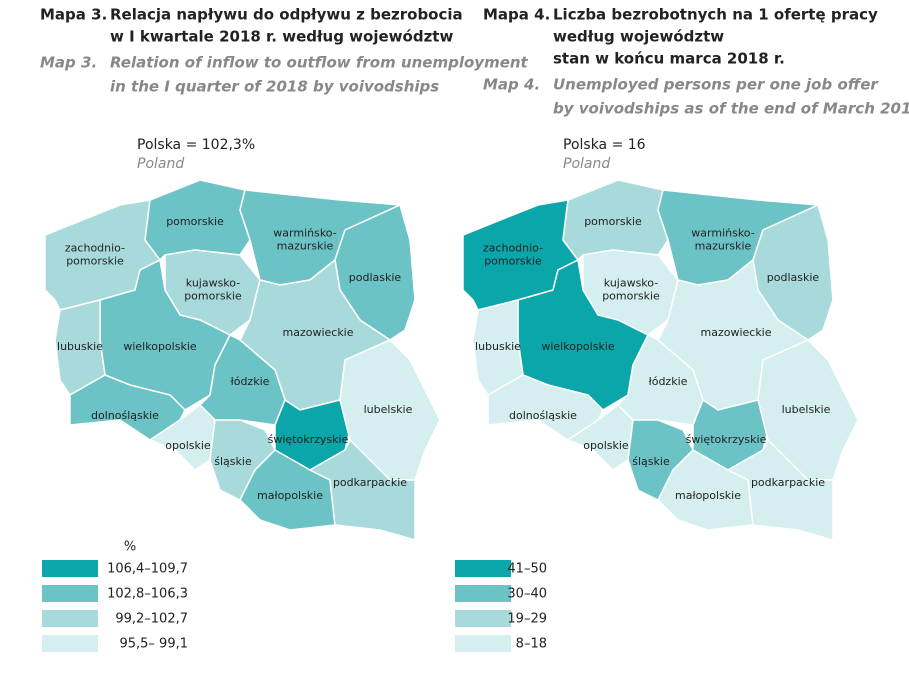 The height and width of the screenshot is (676, 909). I want to click on legend-label: 95,5– 99,1, so click(153, 644).